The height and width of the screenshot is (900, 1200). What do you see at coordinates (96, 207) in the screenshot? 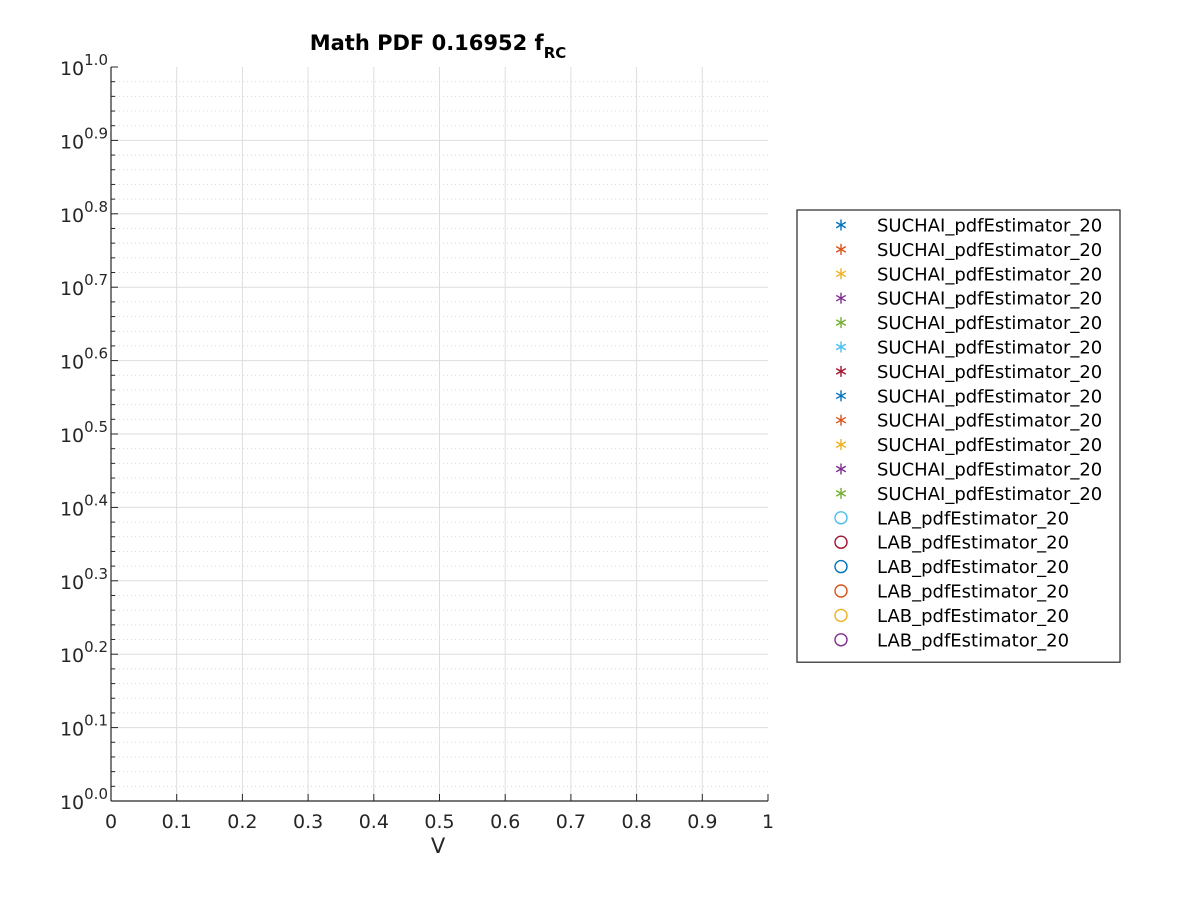
I see `y-tick-exponent: 0.8` at bounding box center [96, 207].